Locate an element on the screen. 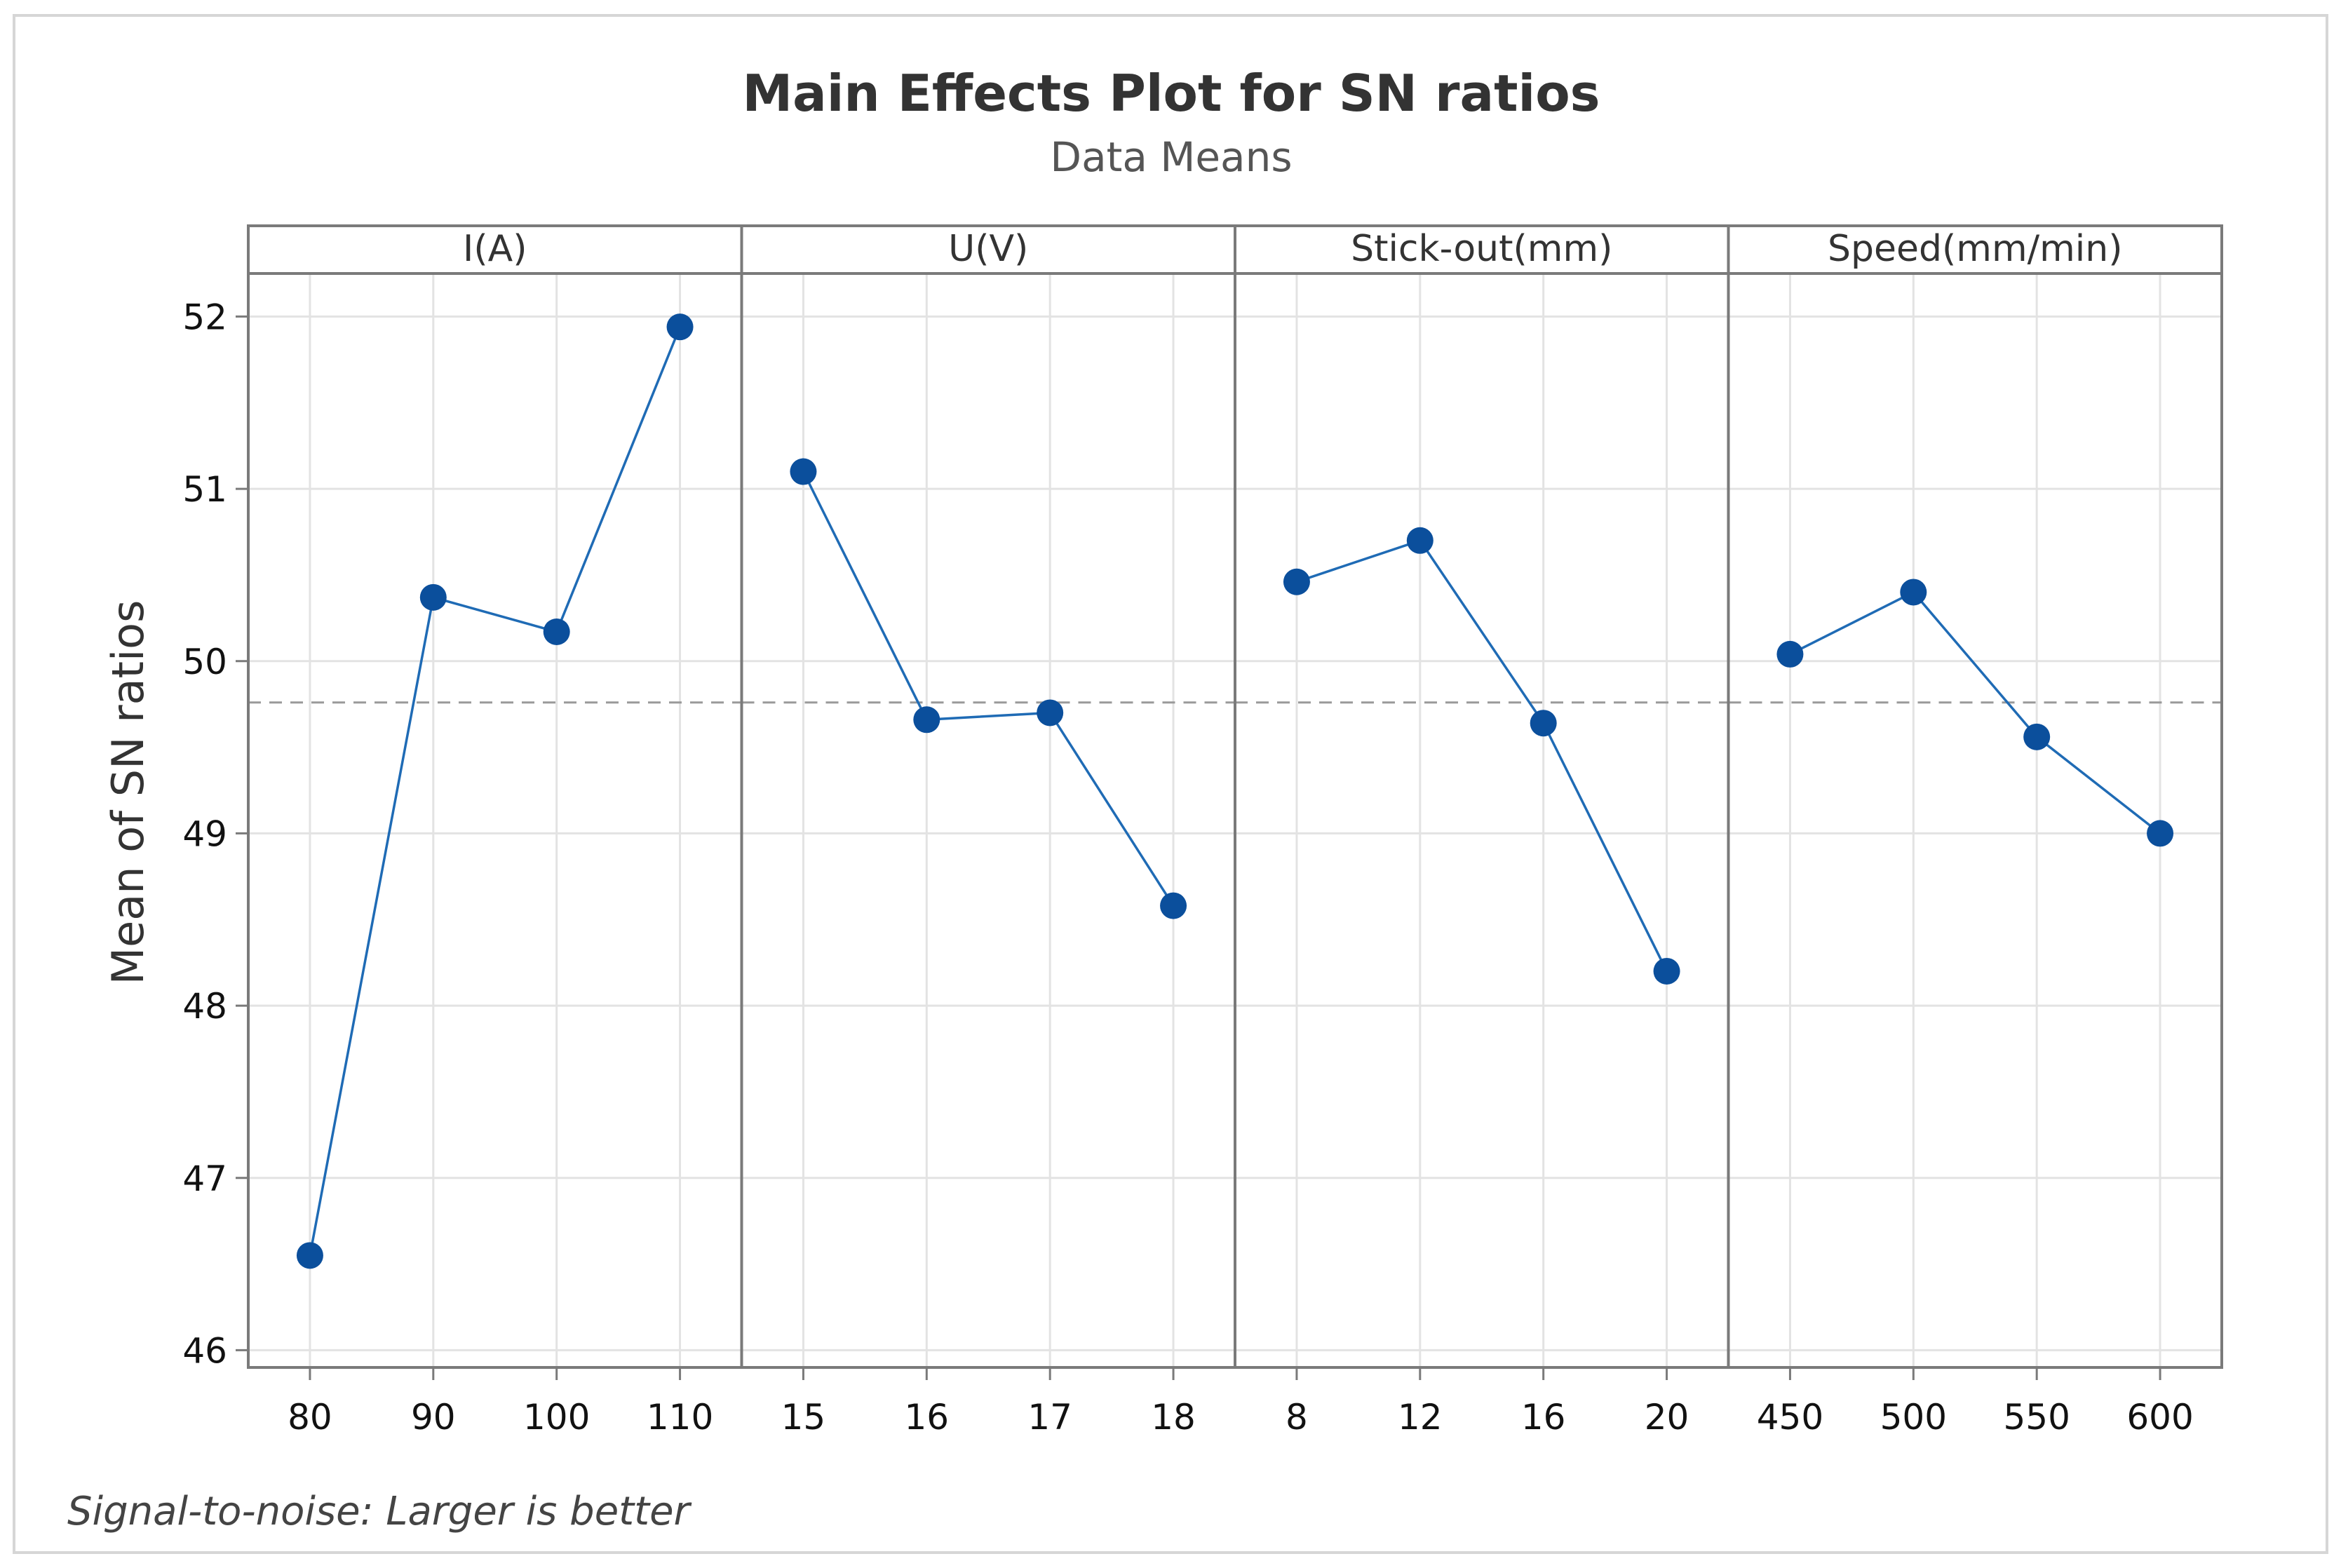  x-tick-label: 80 is located at coordinates (310, 1417).